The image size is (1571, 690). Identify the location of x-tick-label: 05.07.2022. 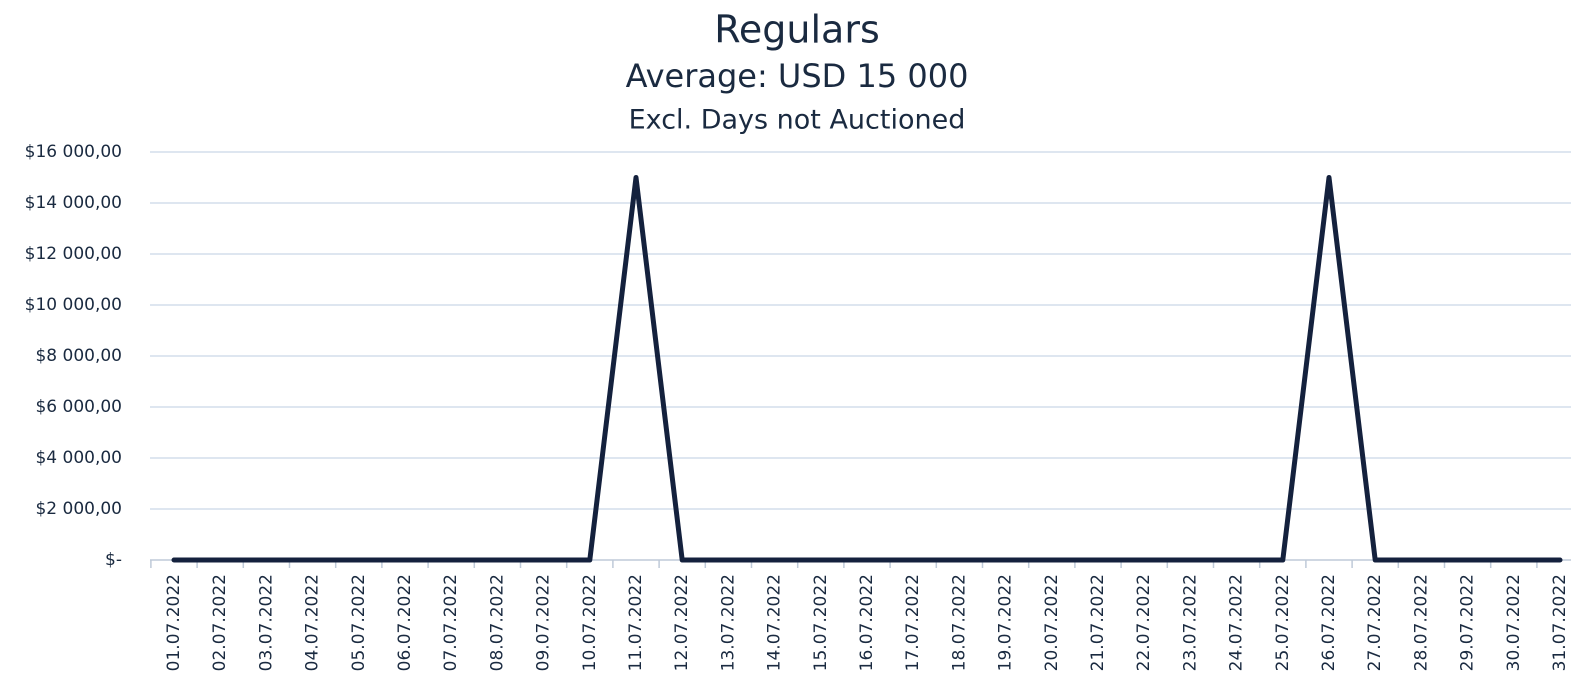
(359, 622).